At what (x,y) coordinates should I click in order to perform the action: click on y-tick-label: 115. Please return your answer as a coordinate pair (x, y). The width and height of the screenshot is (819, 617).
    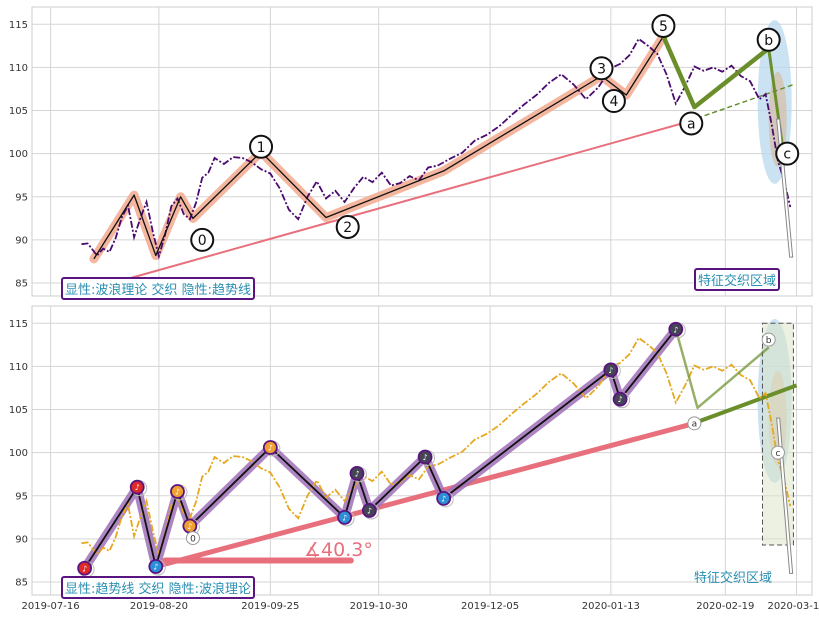
    Looking at the image, I should click on (18, 324).